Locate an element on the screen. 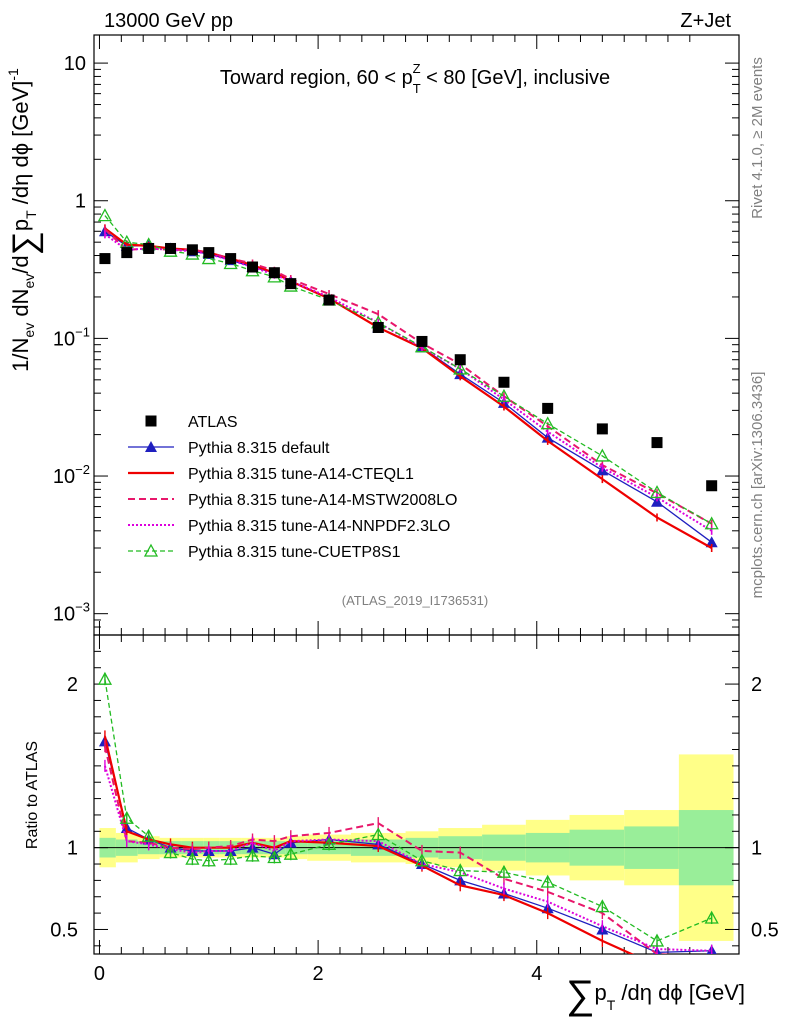 This screenshot has height=1024, width=786. legend-item-cuet: Pythia 8.315 tune-CUETP8S1 is located at coordinates (264, 552).